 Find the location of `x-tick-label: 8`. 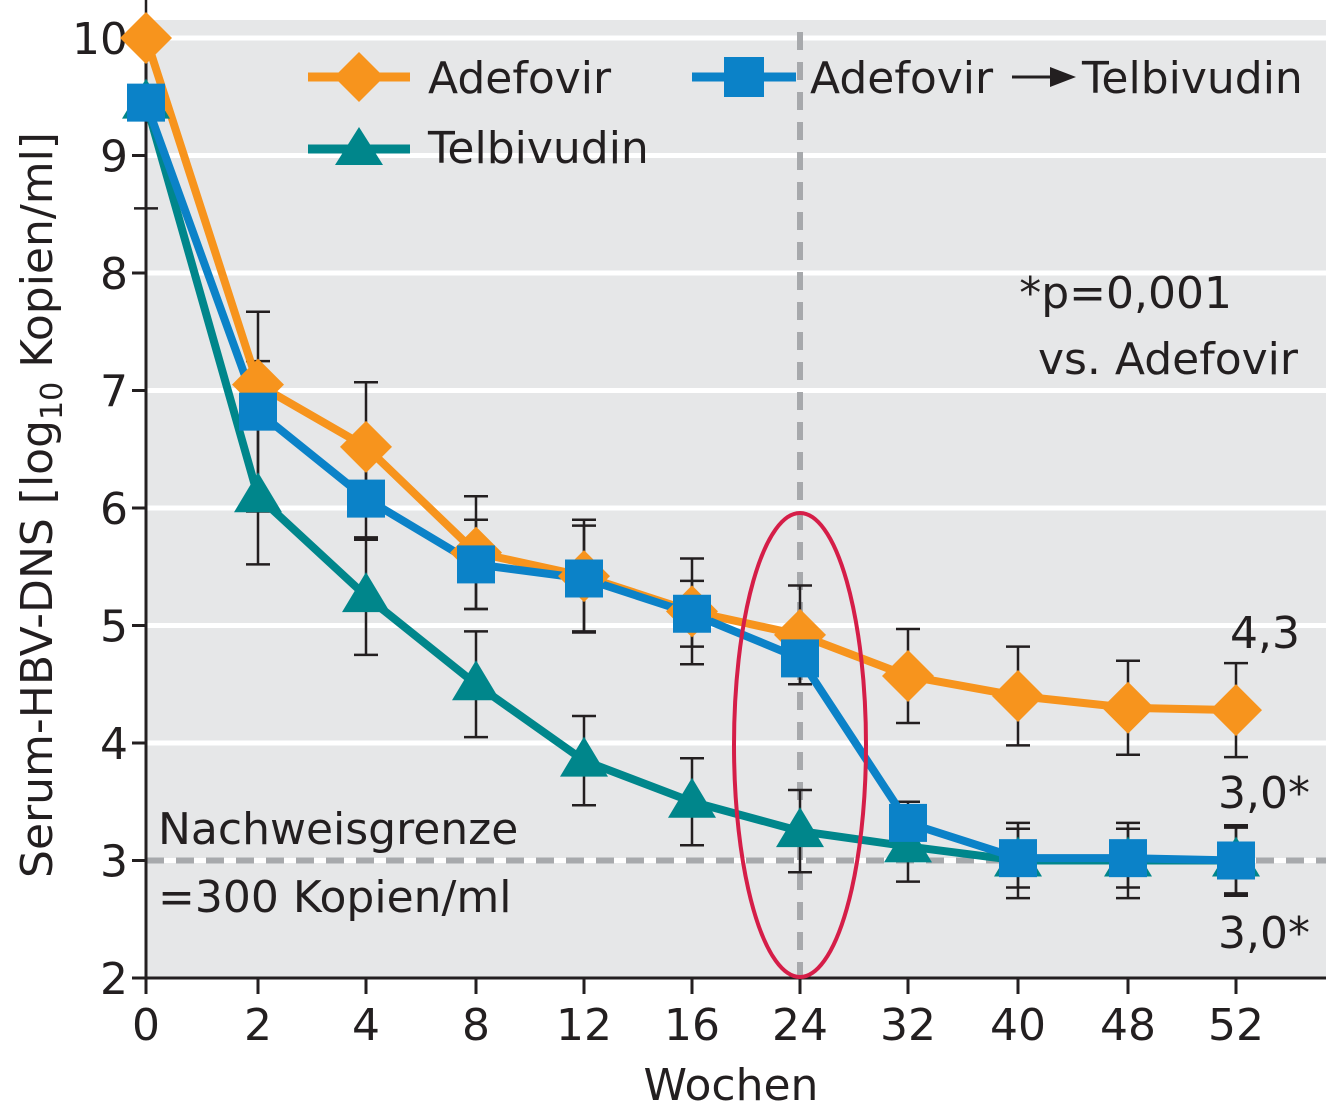

x-tick-label: 8 is located at coordinates (476, 1025).